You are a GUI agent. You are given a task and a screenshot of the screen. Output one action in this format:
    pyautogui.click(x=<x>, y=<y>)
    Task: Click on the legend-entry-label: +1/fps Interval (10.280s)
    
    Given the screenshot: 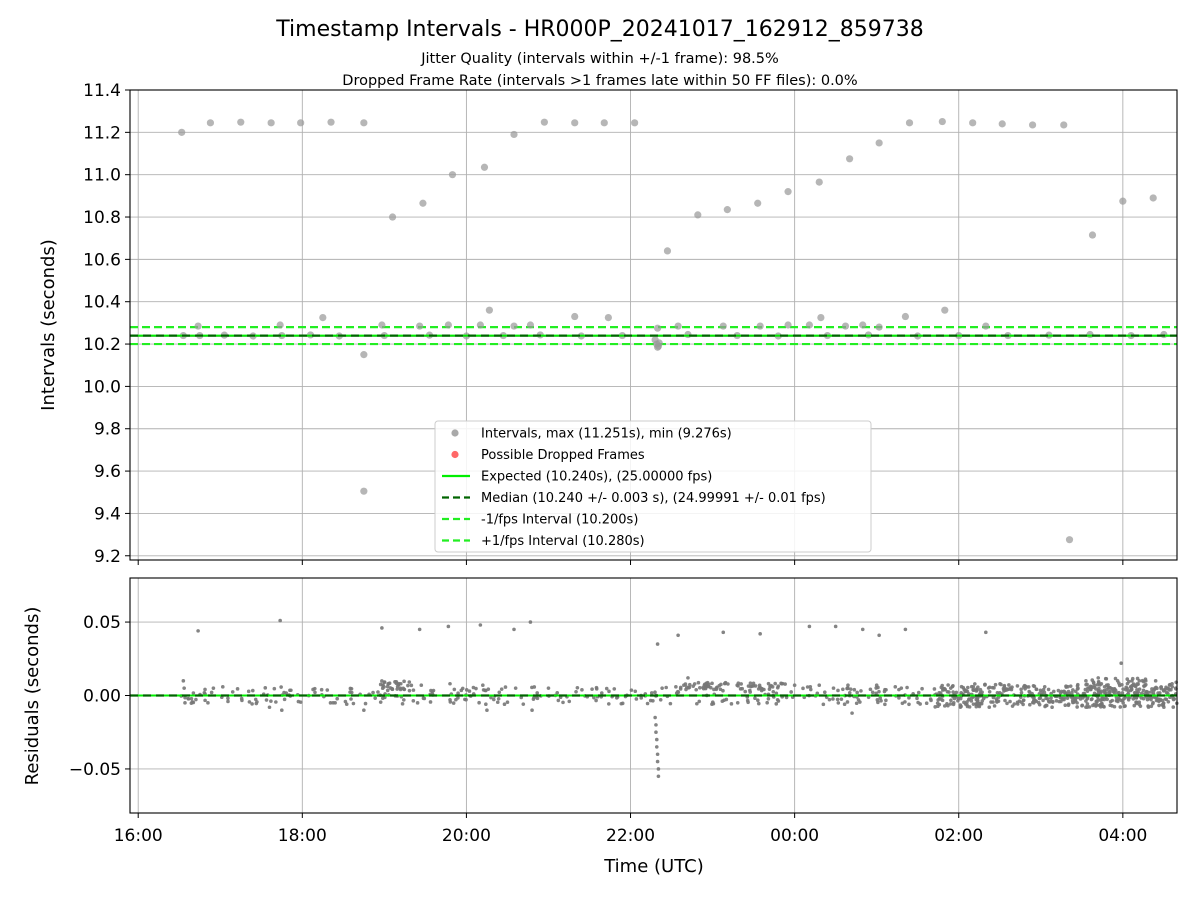 What is the action you would take?
    pyautogui.click(x=563, y=541)
    